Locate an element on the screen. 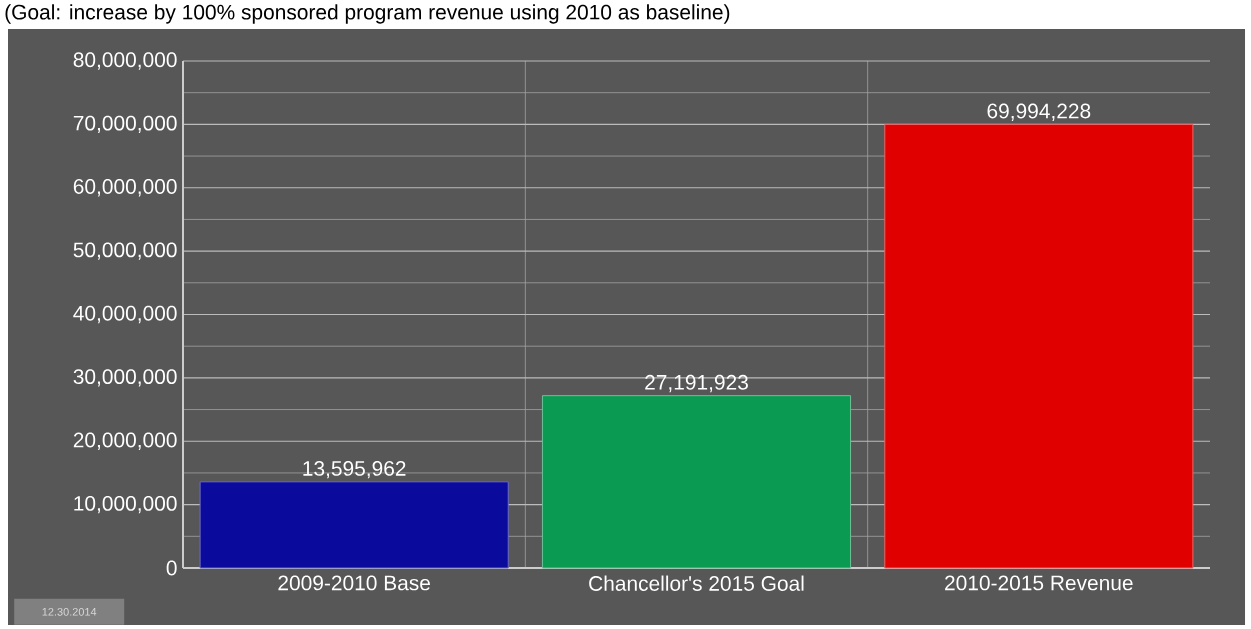 This screenshot has width=1251, height=629. data-label: 69,994,228 is located at coordinates (1039, 112).